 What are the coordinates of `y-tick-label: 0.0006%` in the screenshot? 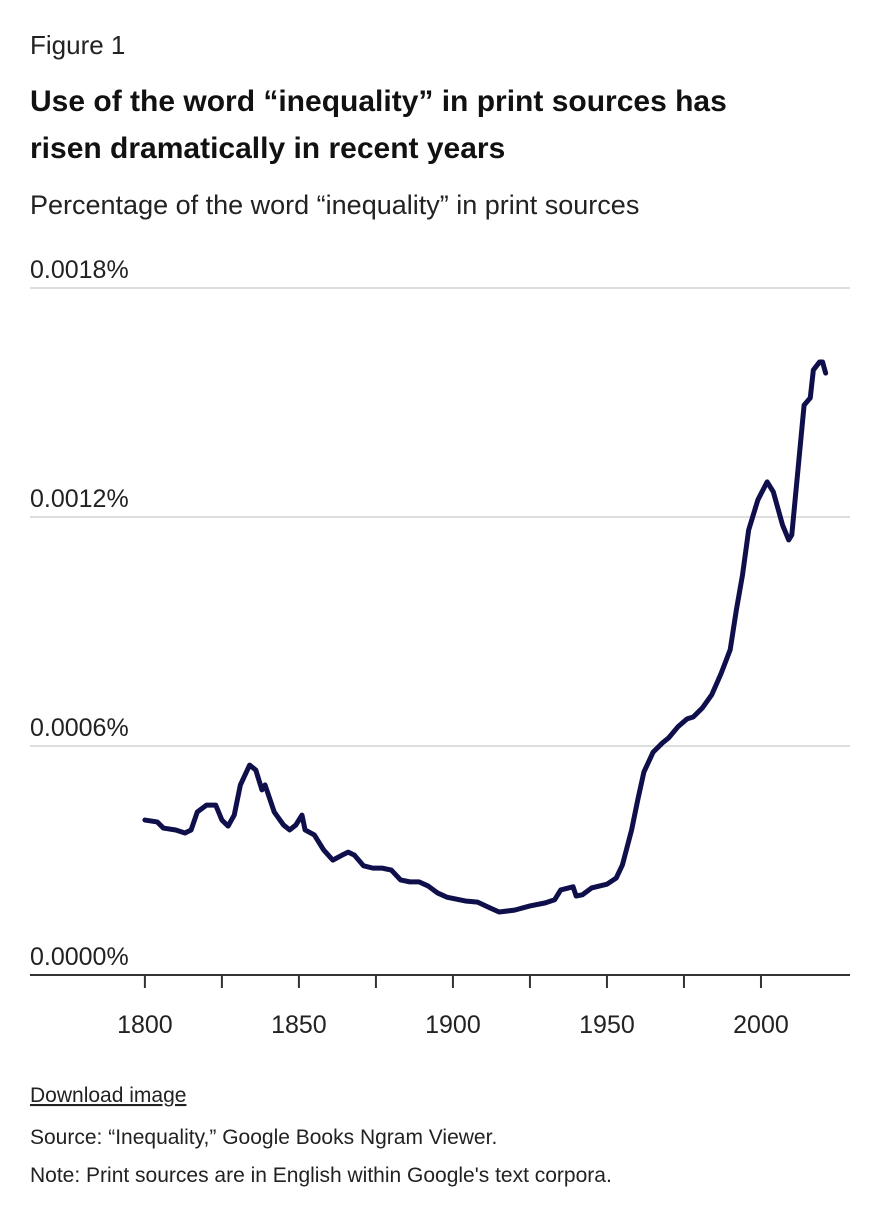 It's located at (79, 728).